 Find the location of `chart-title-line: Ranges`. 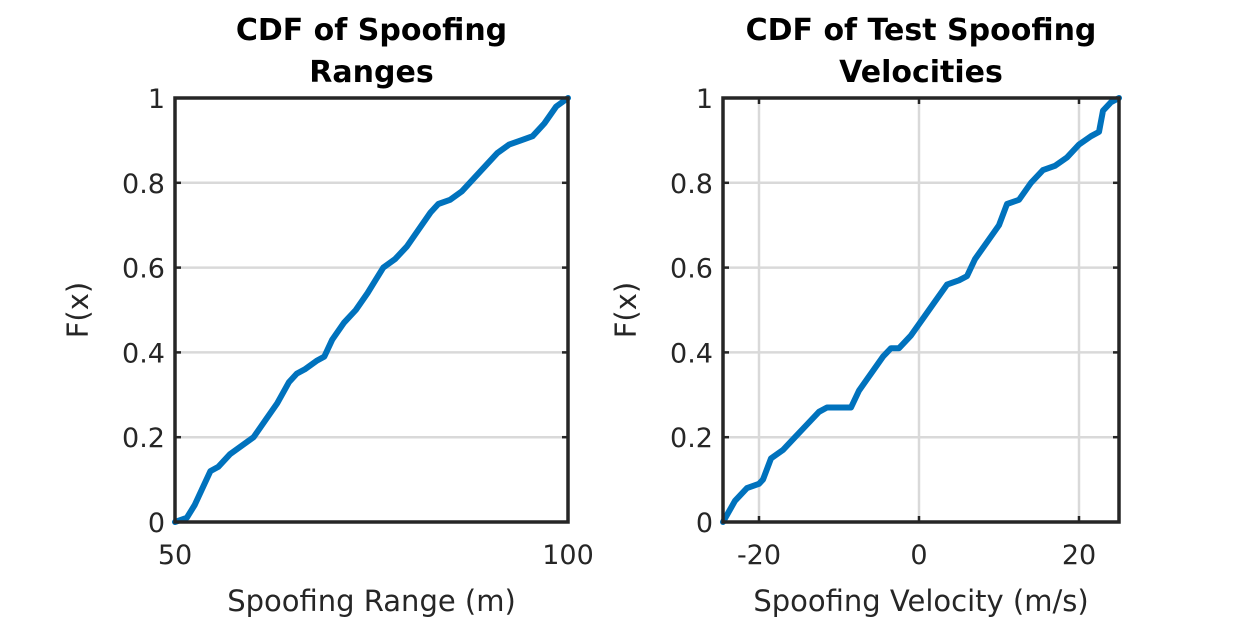

chart-title-line: Ranges is located at coordinates (371, 72).